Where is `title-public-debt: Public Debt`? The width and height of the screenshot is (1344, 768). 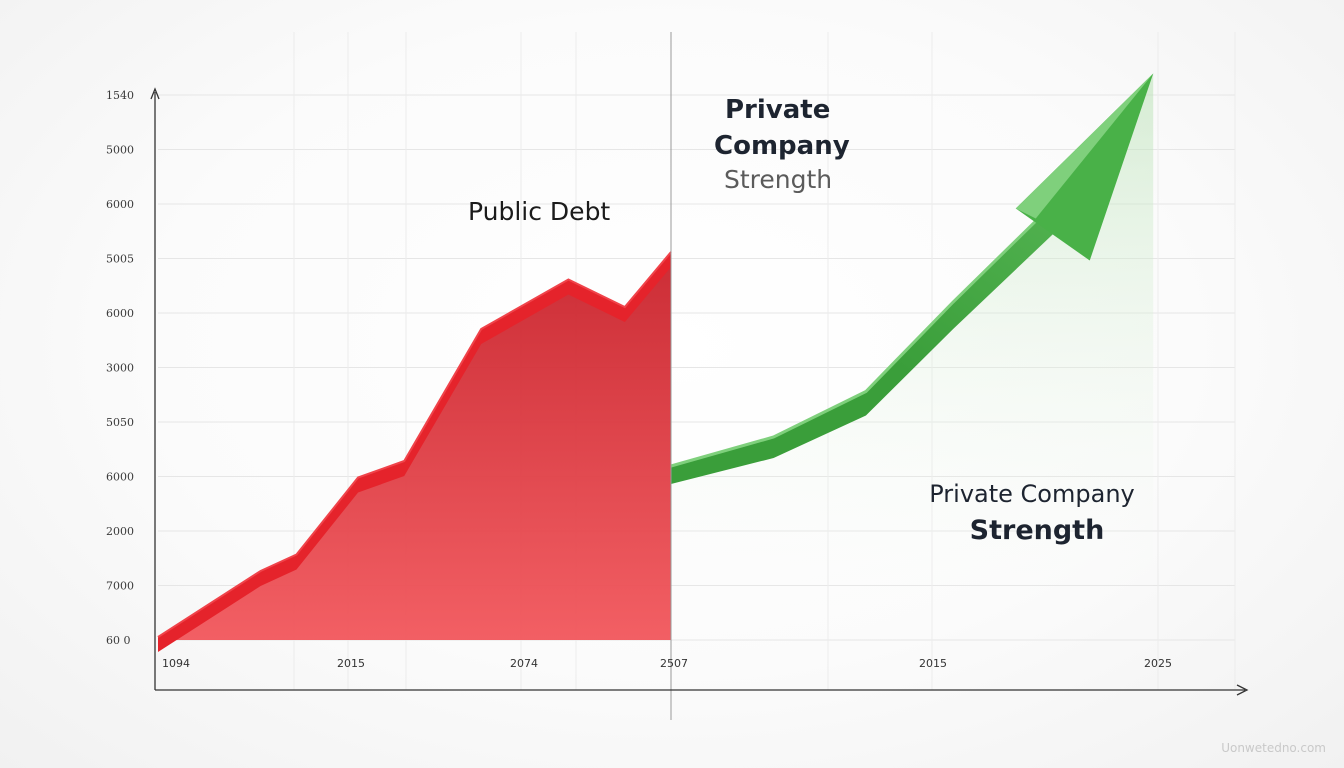 title-public-debt: Public Debt is located at coordinates (539, 211).